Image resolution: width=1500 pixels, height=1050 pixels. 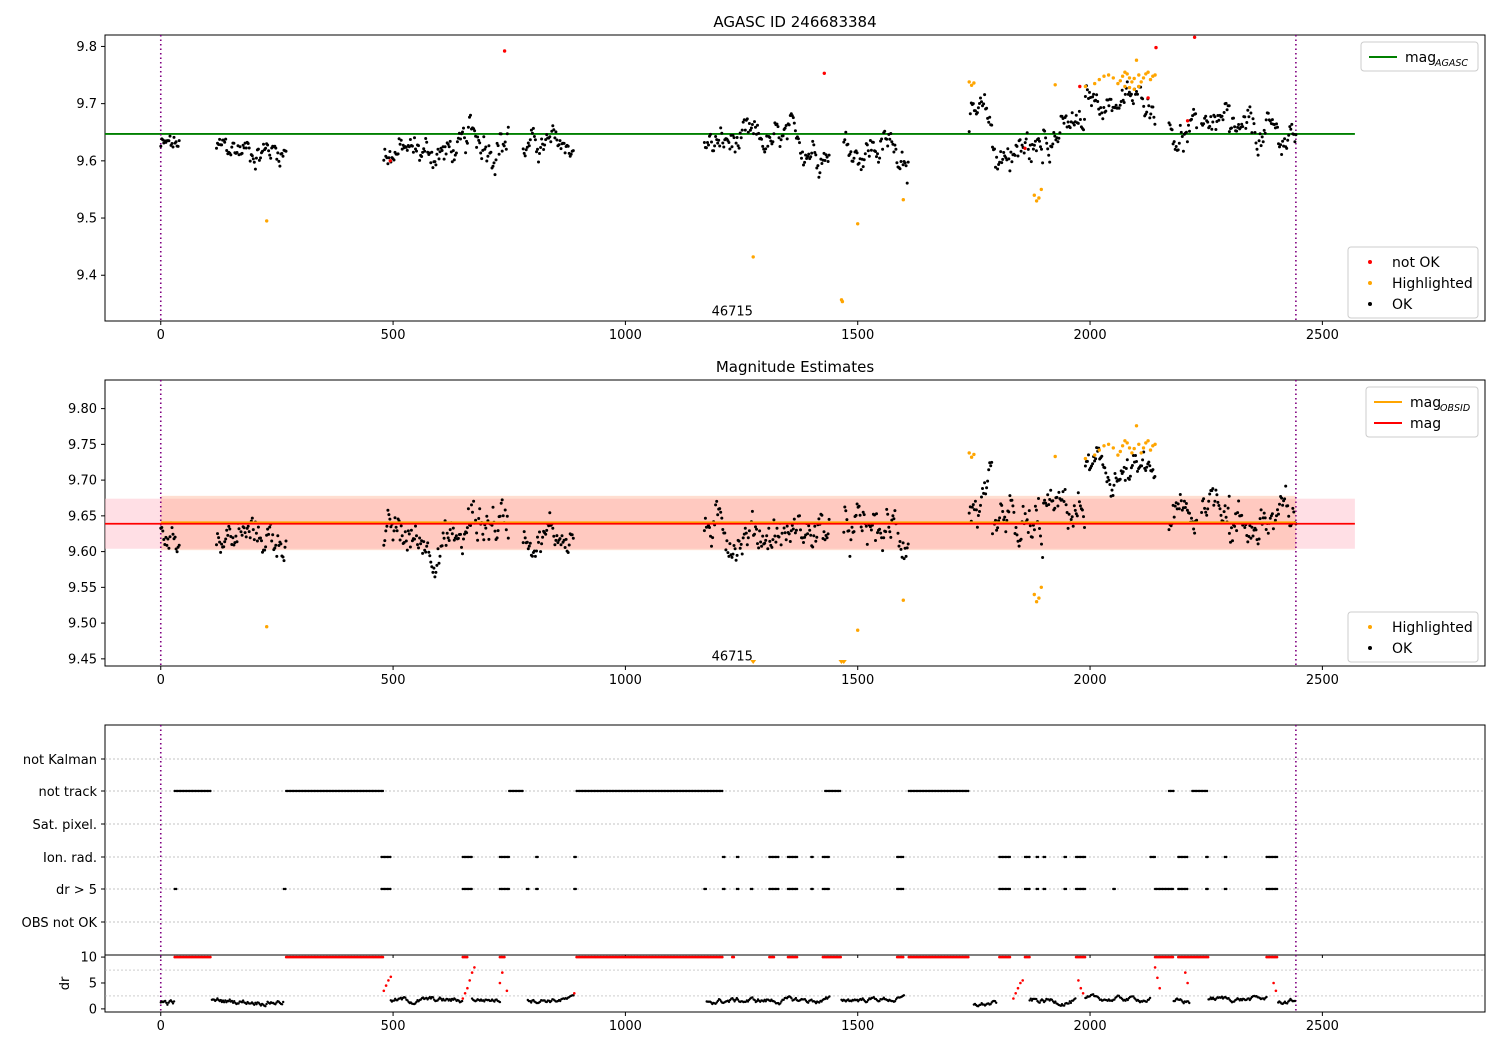 What do you see at coordinates (1402, 649) in the screenshot?
I see `legend-label: OK` at bounding box center [1402, 649].